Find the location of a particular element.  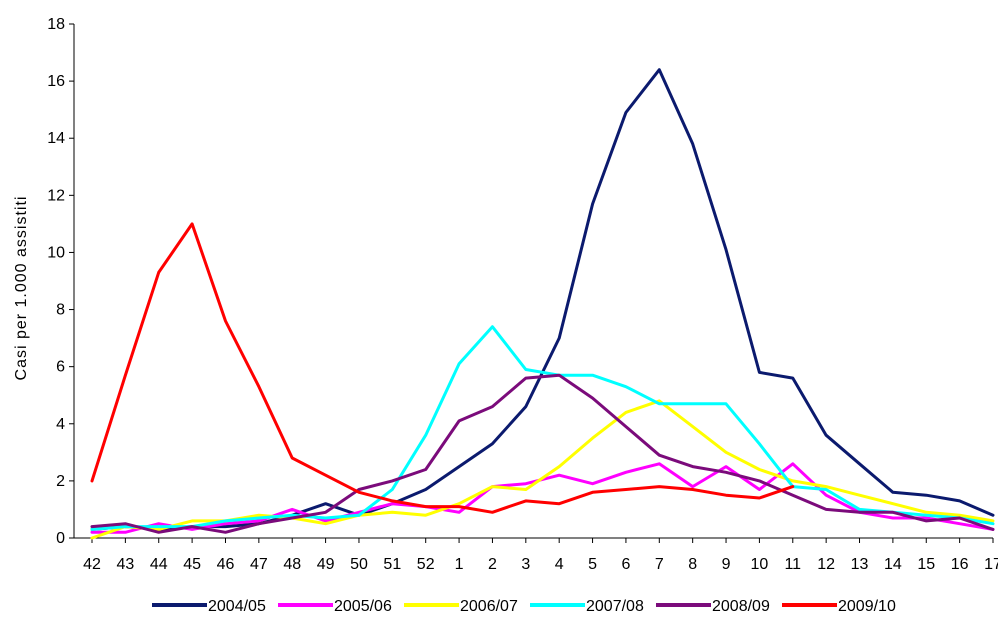

x-tick-label: 13 is located at coordinates (860, 564).